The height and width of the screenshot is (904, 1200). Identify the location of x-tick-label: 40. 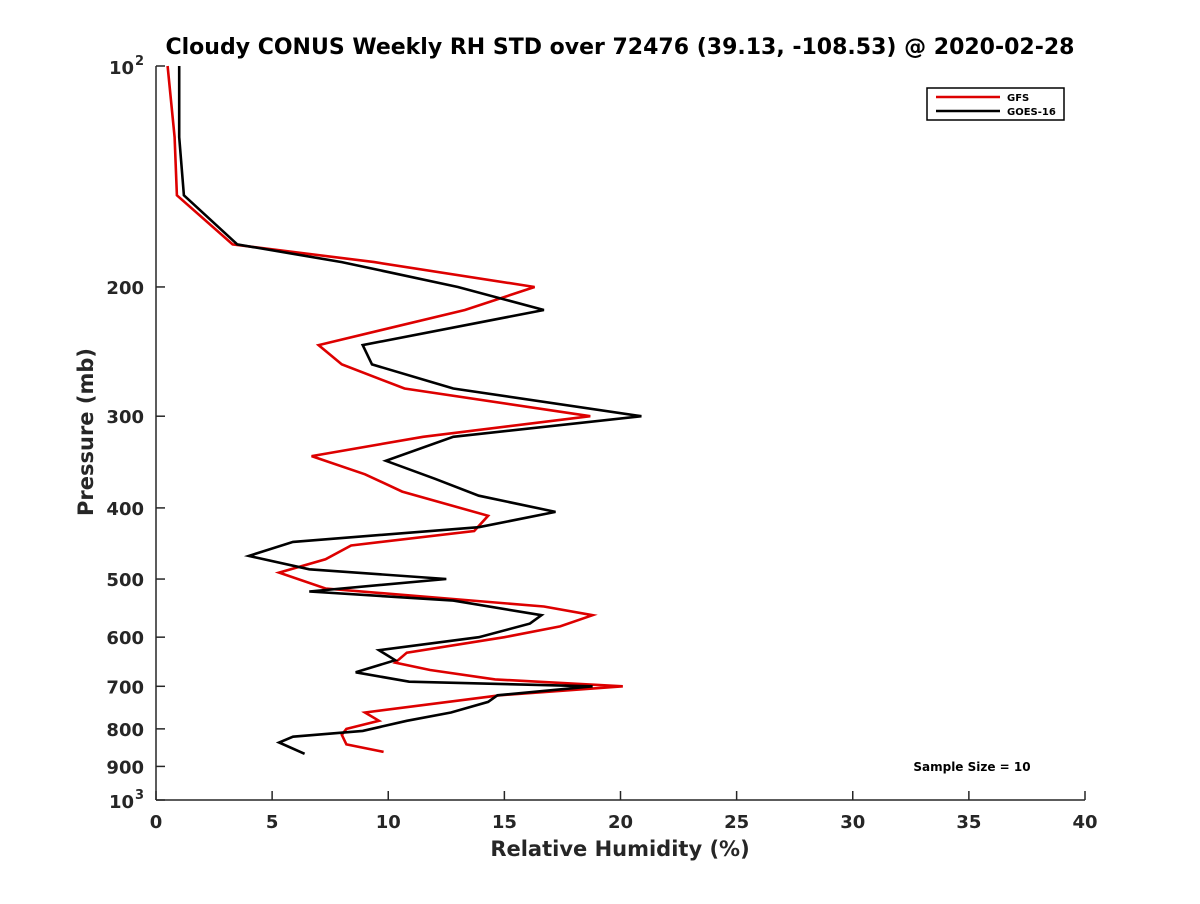
(1084, 822).